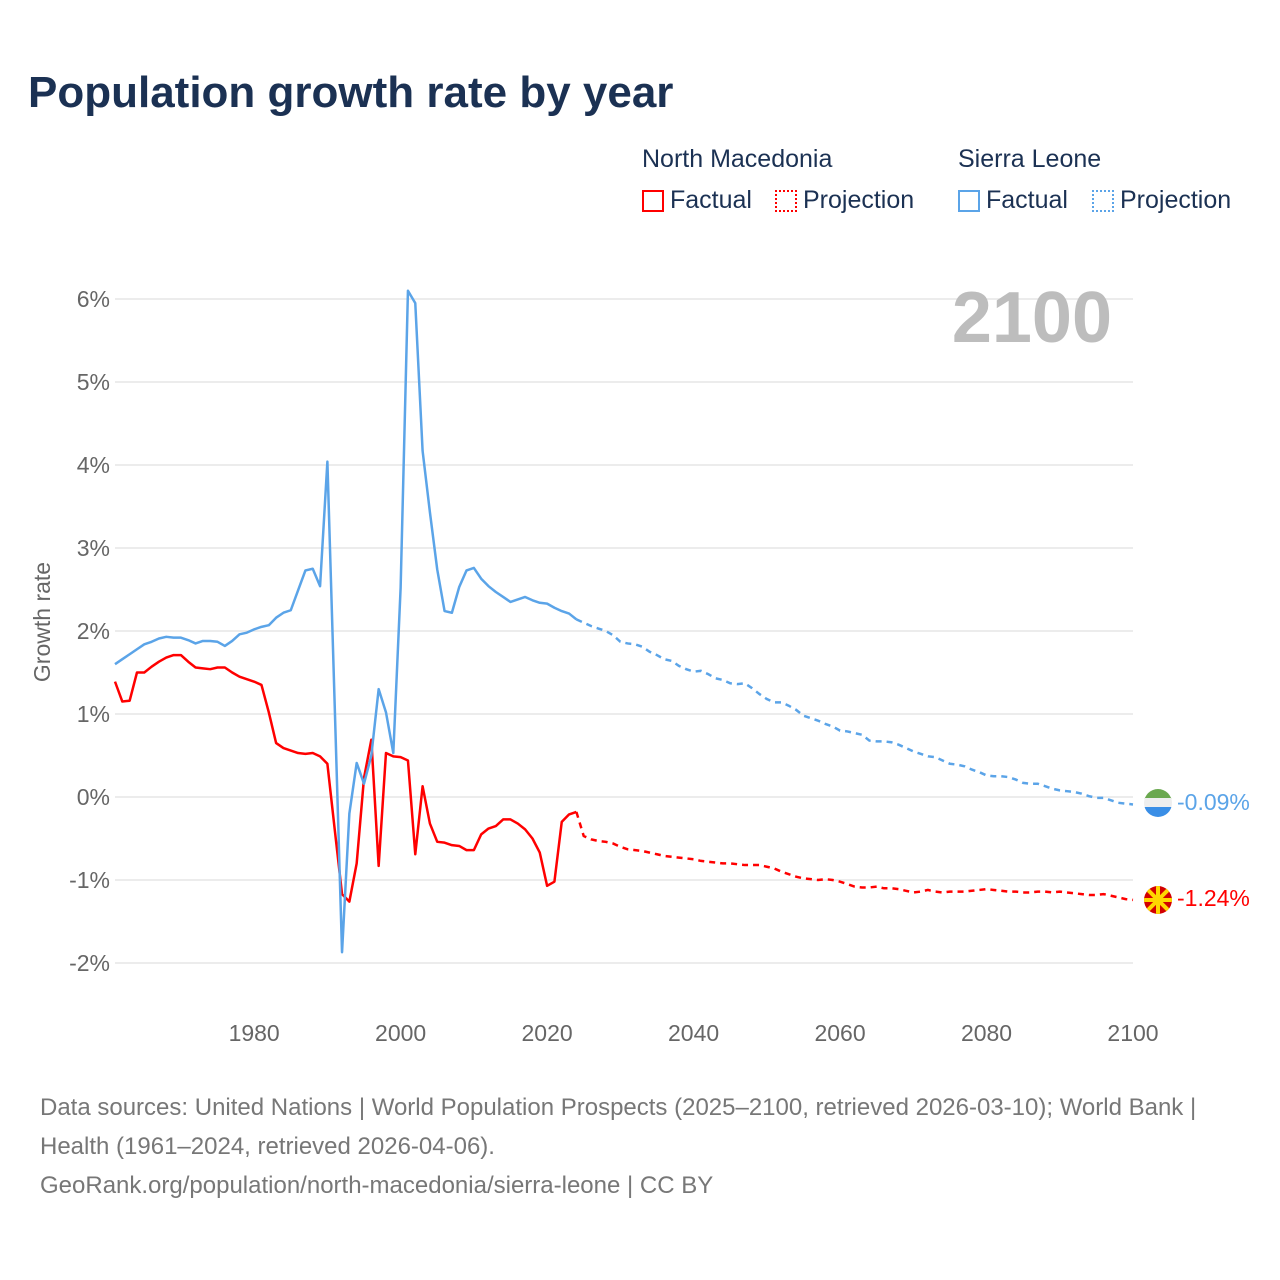 Image resolution: width=1280 pixels, height=1280 pixels. I want to click on y-tick-label: 3%, so click(93, 548).